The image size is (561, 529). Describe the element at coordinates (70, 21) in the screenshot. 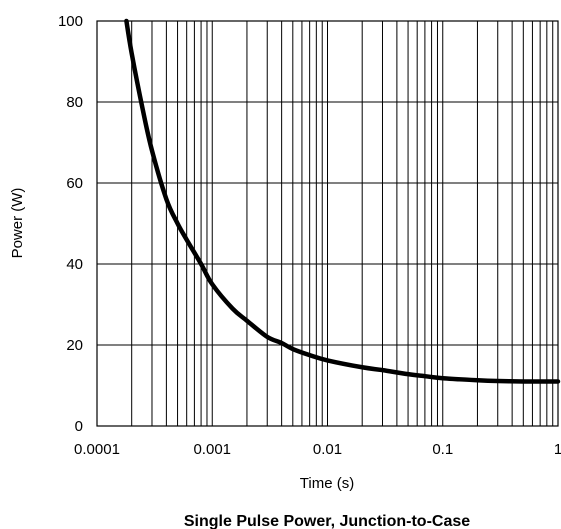

I see `y-tick-label: 100` at that location.